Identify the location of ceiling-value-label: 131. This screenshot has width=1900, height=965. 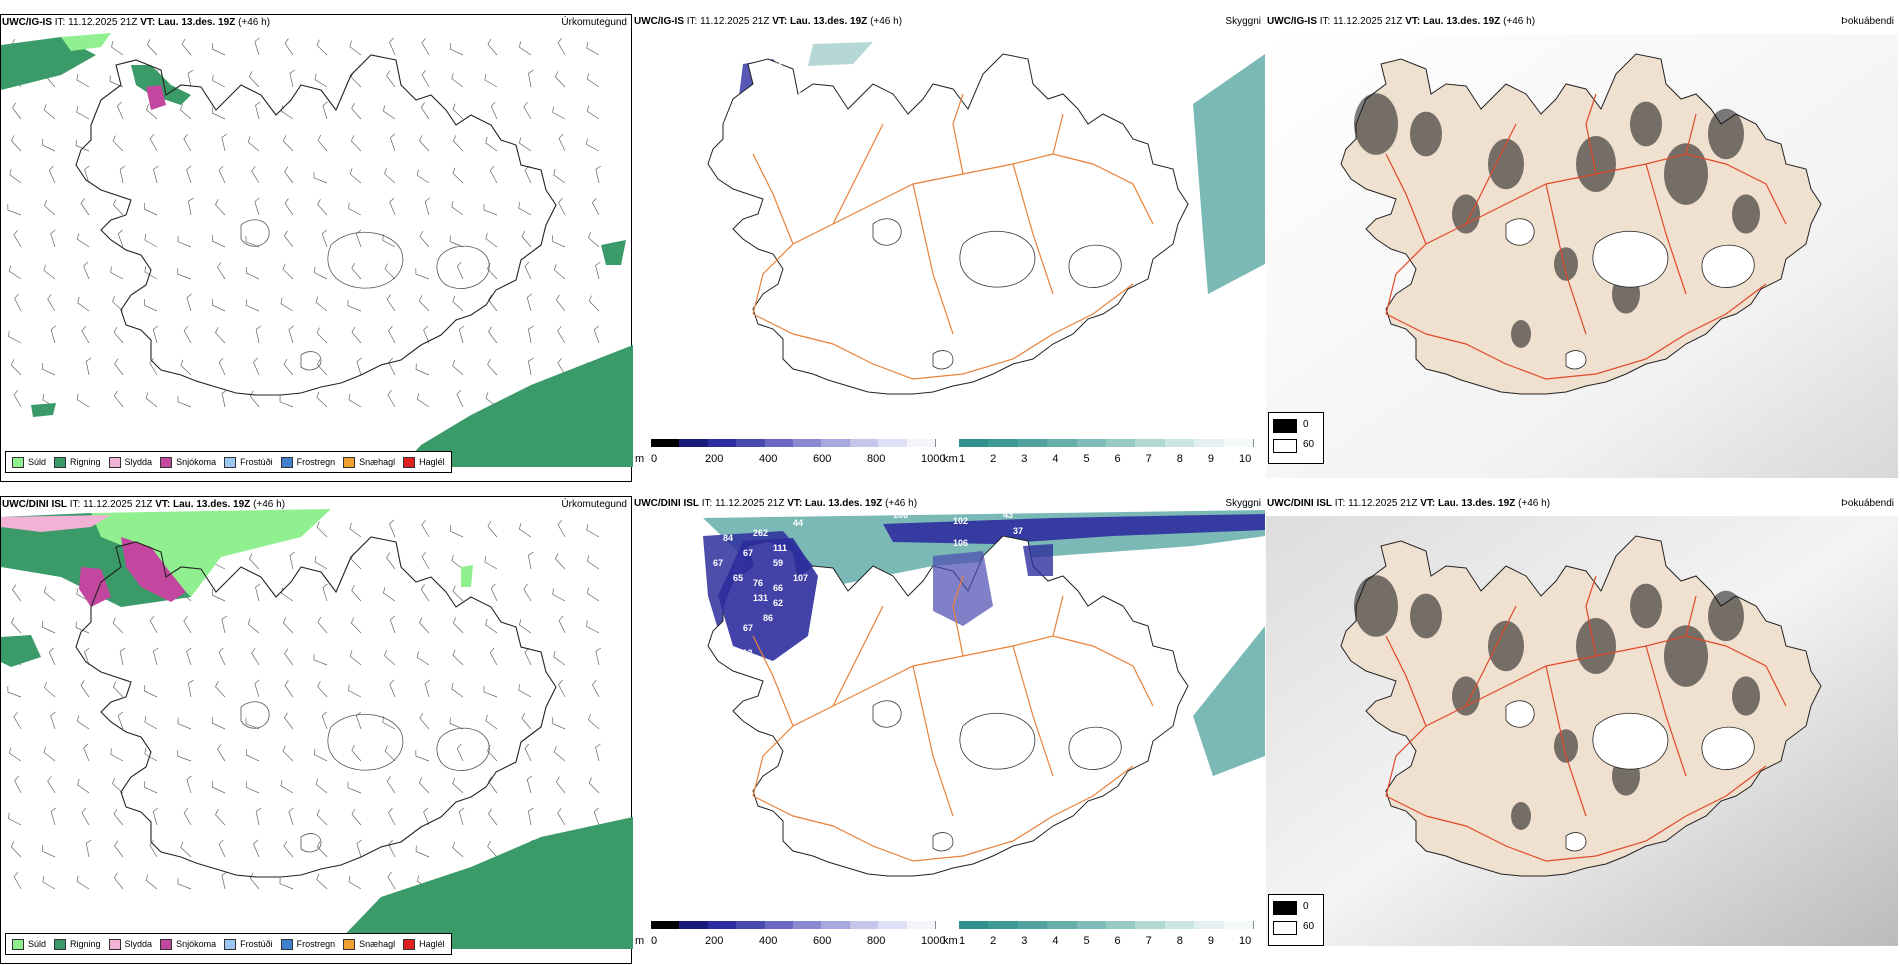
(760, 598).